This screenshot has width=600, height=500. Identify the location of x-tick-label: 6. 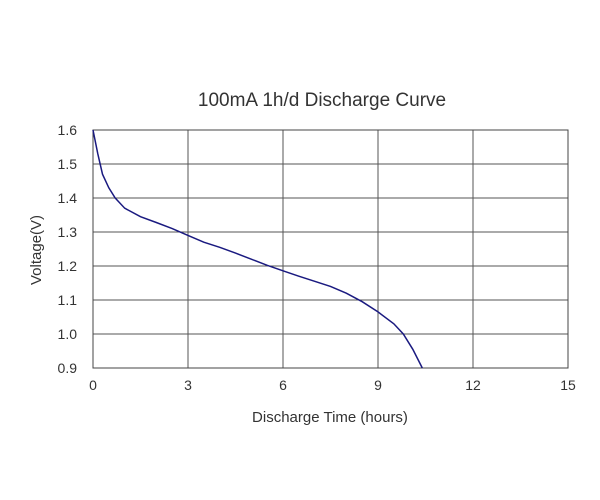
(283, 385).